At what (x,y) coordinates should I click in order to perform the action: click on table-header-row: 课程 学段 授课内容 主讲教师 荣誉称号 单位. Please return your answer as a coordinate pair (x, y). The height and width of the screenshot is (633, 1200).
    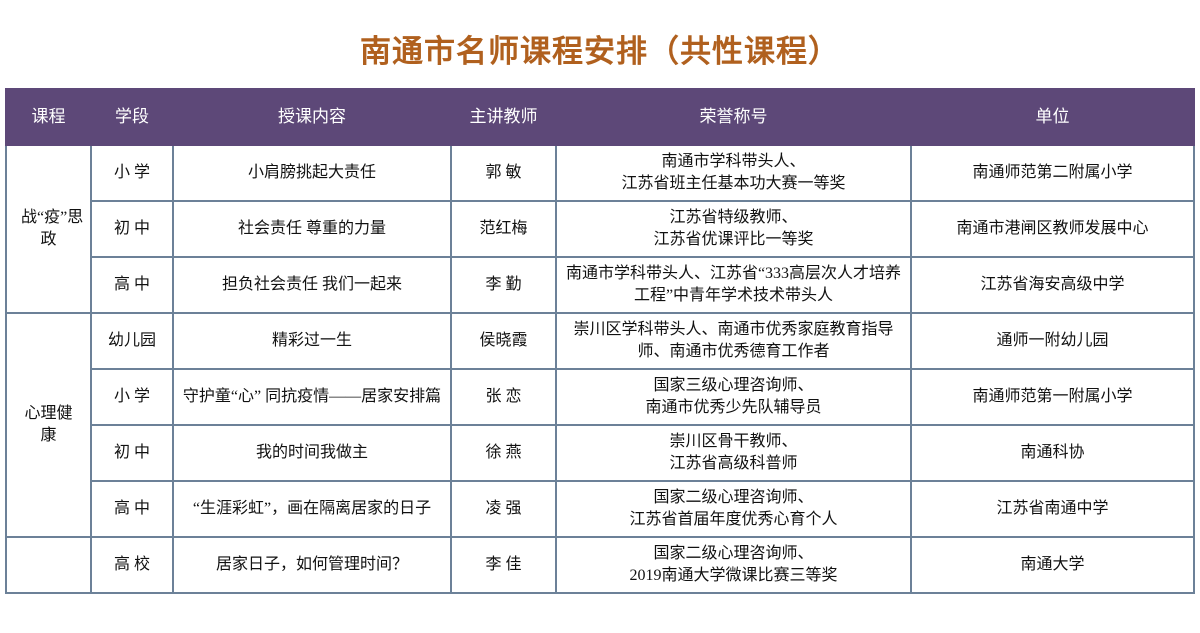
    Looking at the image, I should click on (600, 117).